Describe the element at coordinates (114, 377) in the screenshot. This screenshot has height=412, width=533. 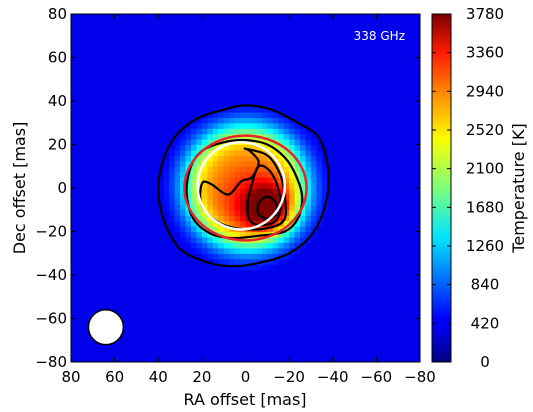
I see `x-tick-label: 60` at that location.